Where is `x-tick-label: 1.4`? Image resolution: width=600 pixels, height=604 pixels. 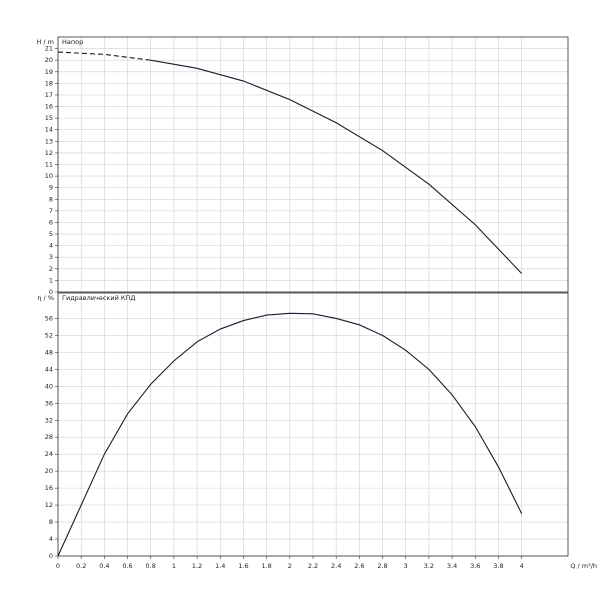 x-tick-label: 1.4 is located at coordinates (220, 566).